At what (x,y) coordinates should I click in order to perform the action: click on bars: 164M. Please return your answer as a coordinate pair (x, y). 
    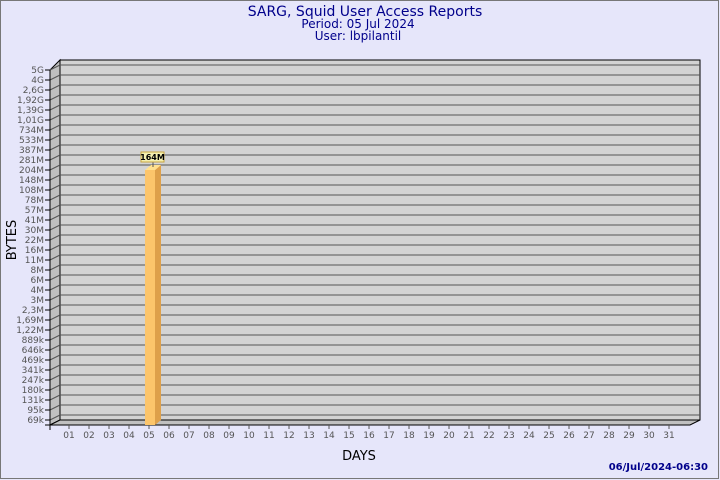
    Looking at the image, I should click on (152, 288).